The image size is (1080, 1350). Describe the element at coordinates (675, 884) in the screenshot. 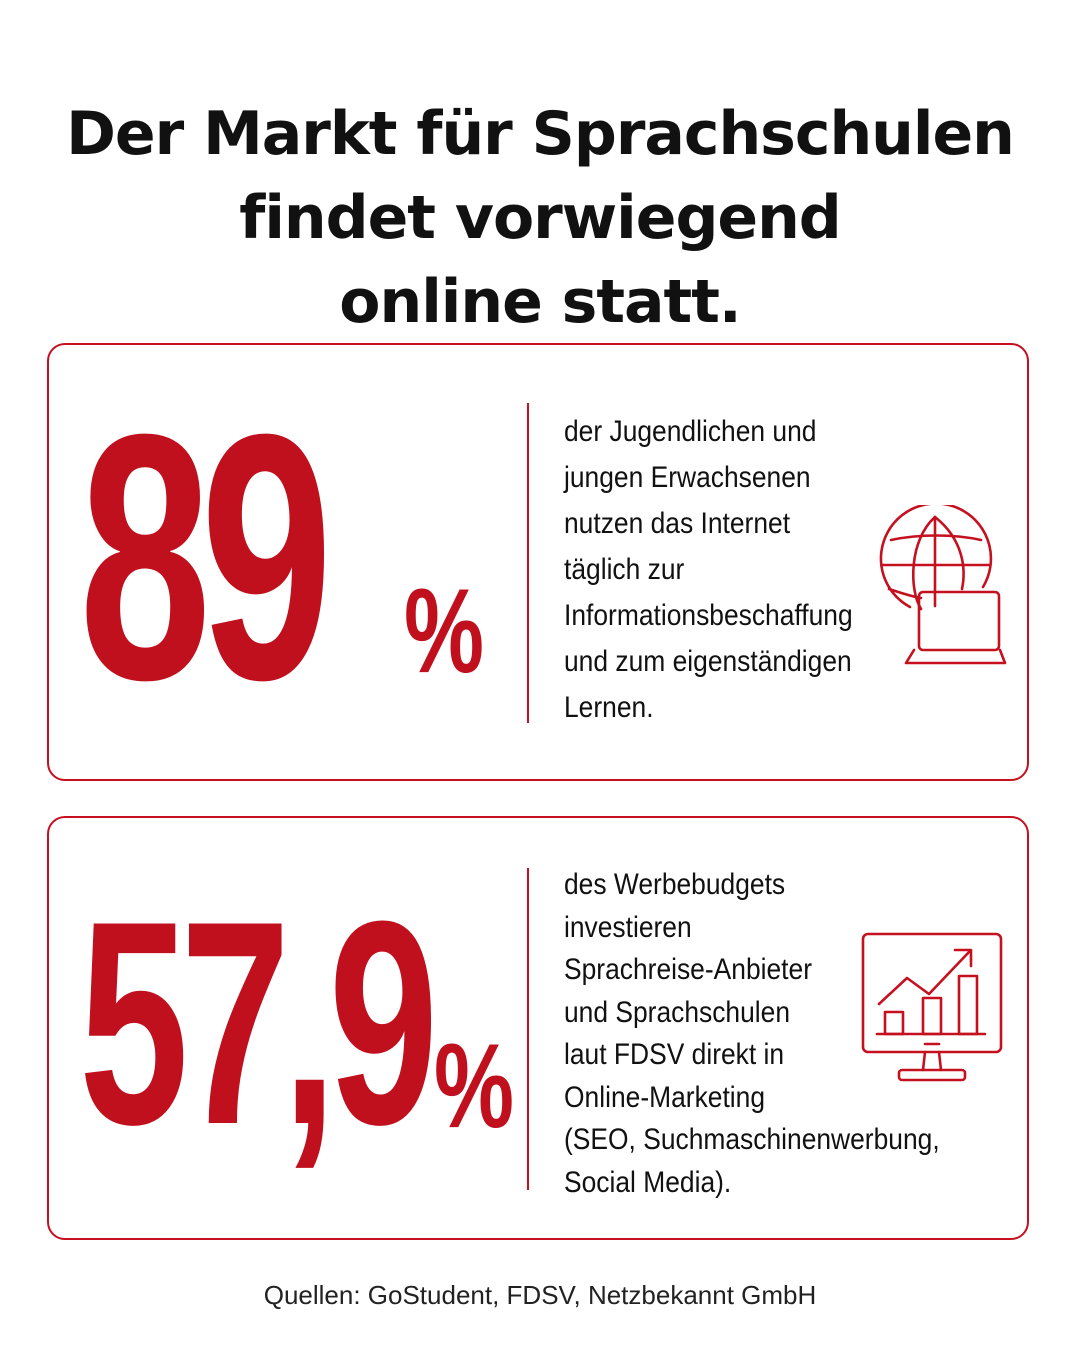

I see `stat-description-line: des Werbebudgets` at that location.